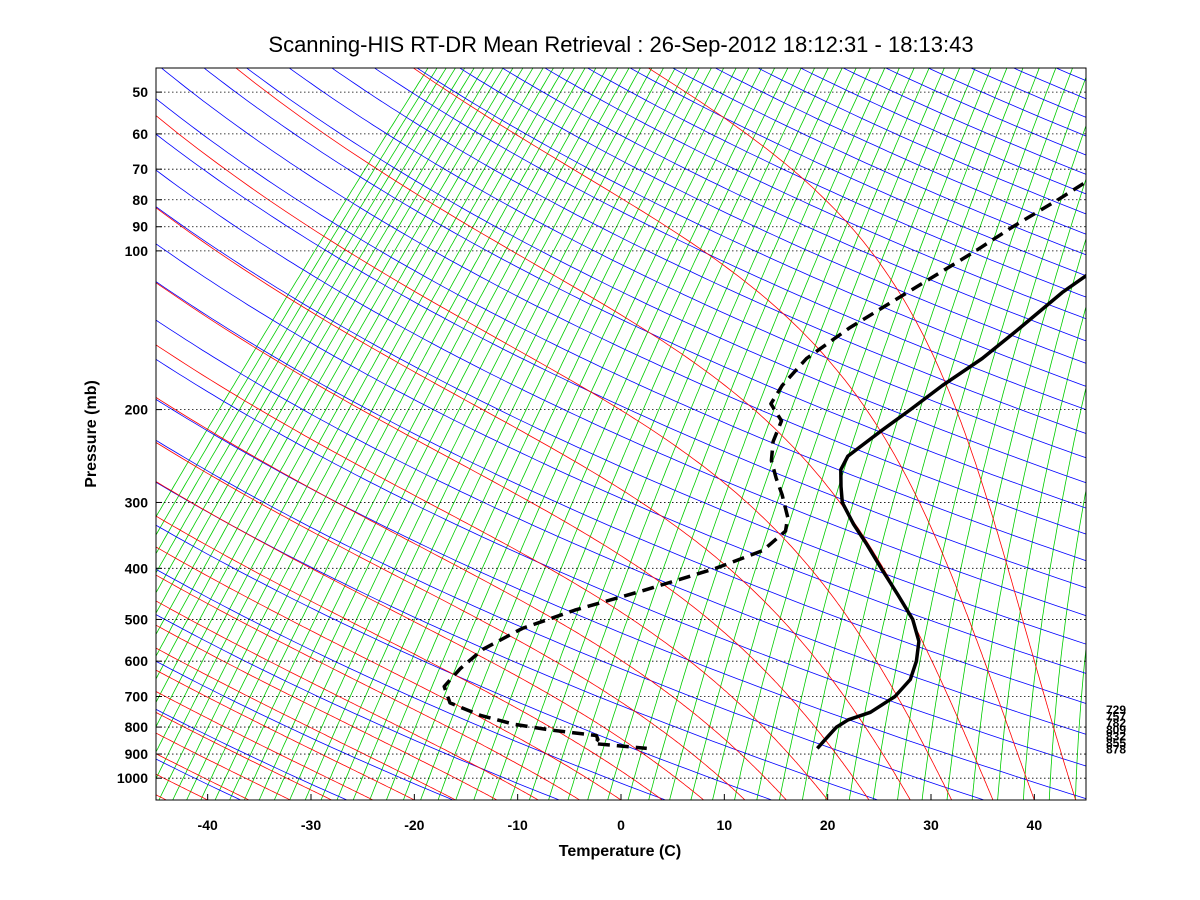  What do you see at coordinates (828, 825) in the screenshot?
I see `x-tick-label-20: 20` at bounding box center [828, 825].